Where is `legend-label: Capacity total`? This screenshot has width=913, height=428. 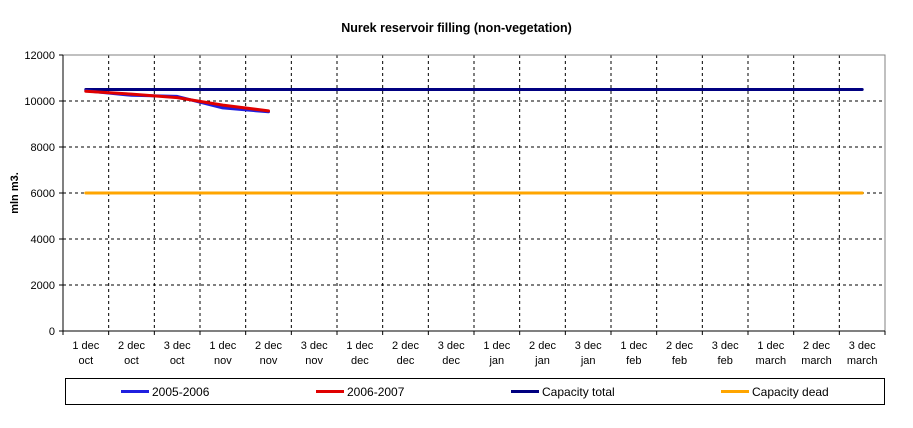 legend-label: Capacity total is located at coordinates (578, 391).